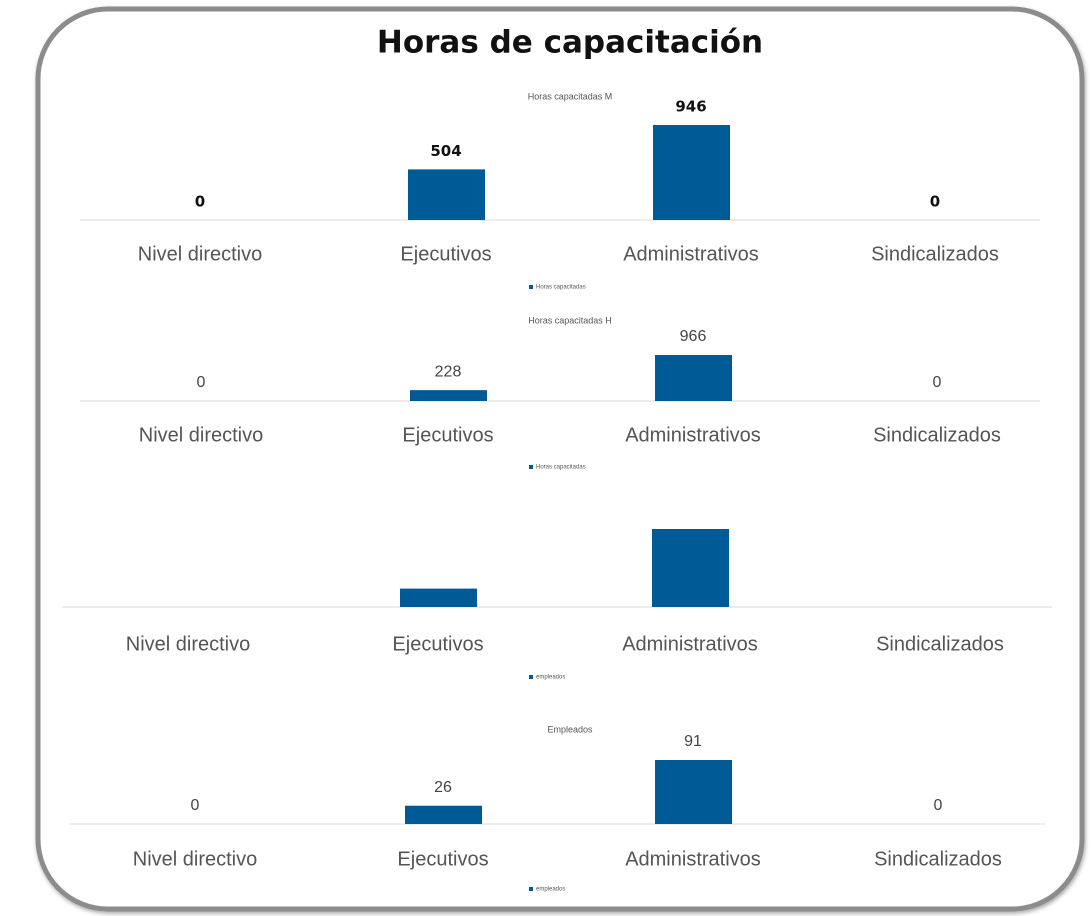 The image size is (1091, 916). What do you see at coordinates (445, 151) in the screenshot?
I see `data-label: 504` at bounding box center [445, 151].